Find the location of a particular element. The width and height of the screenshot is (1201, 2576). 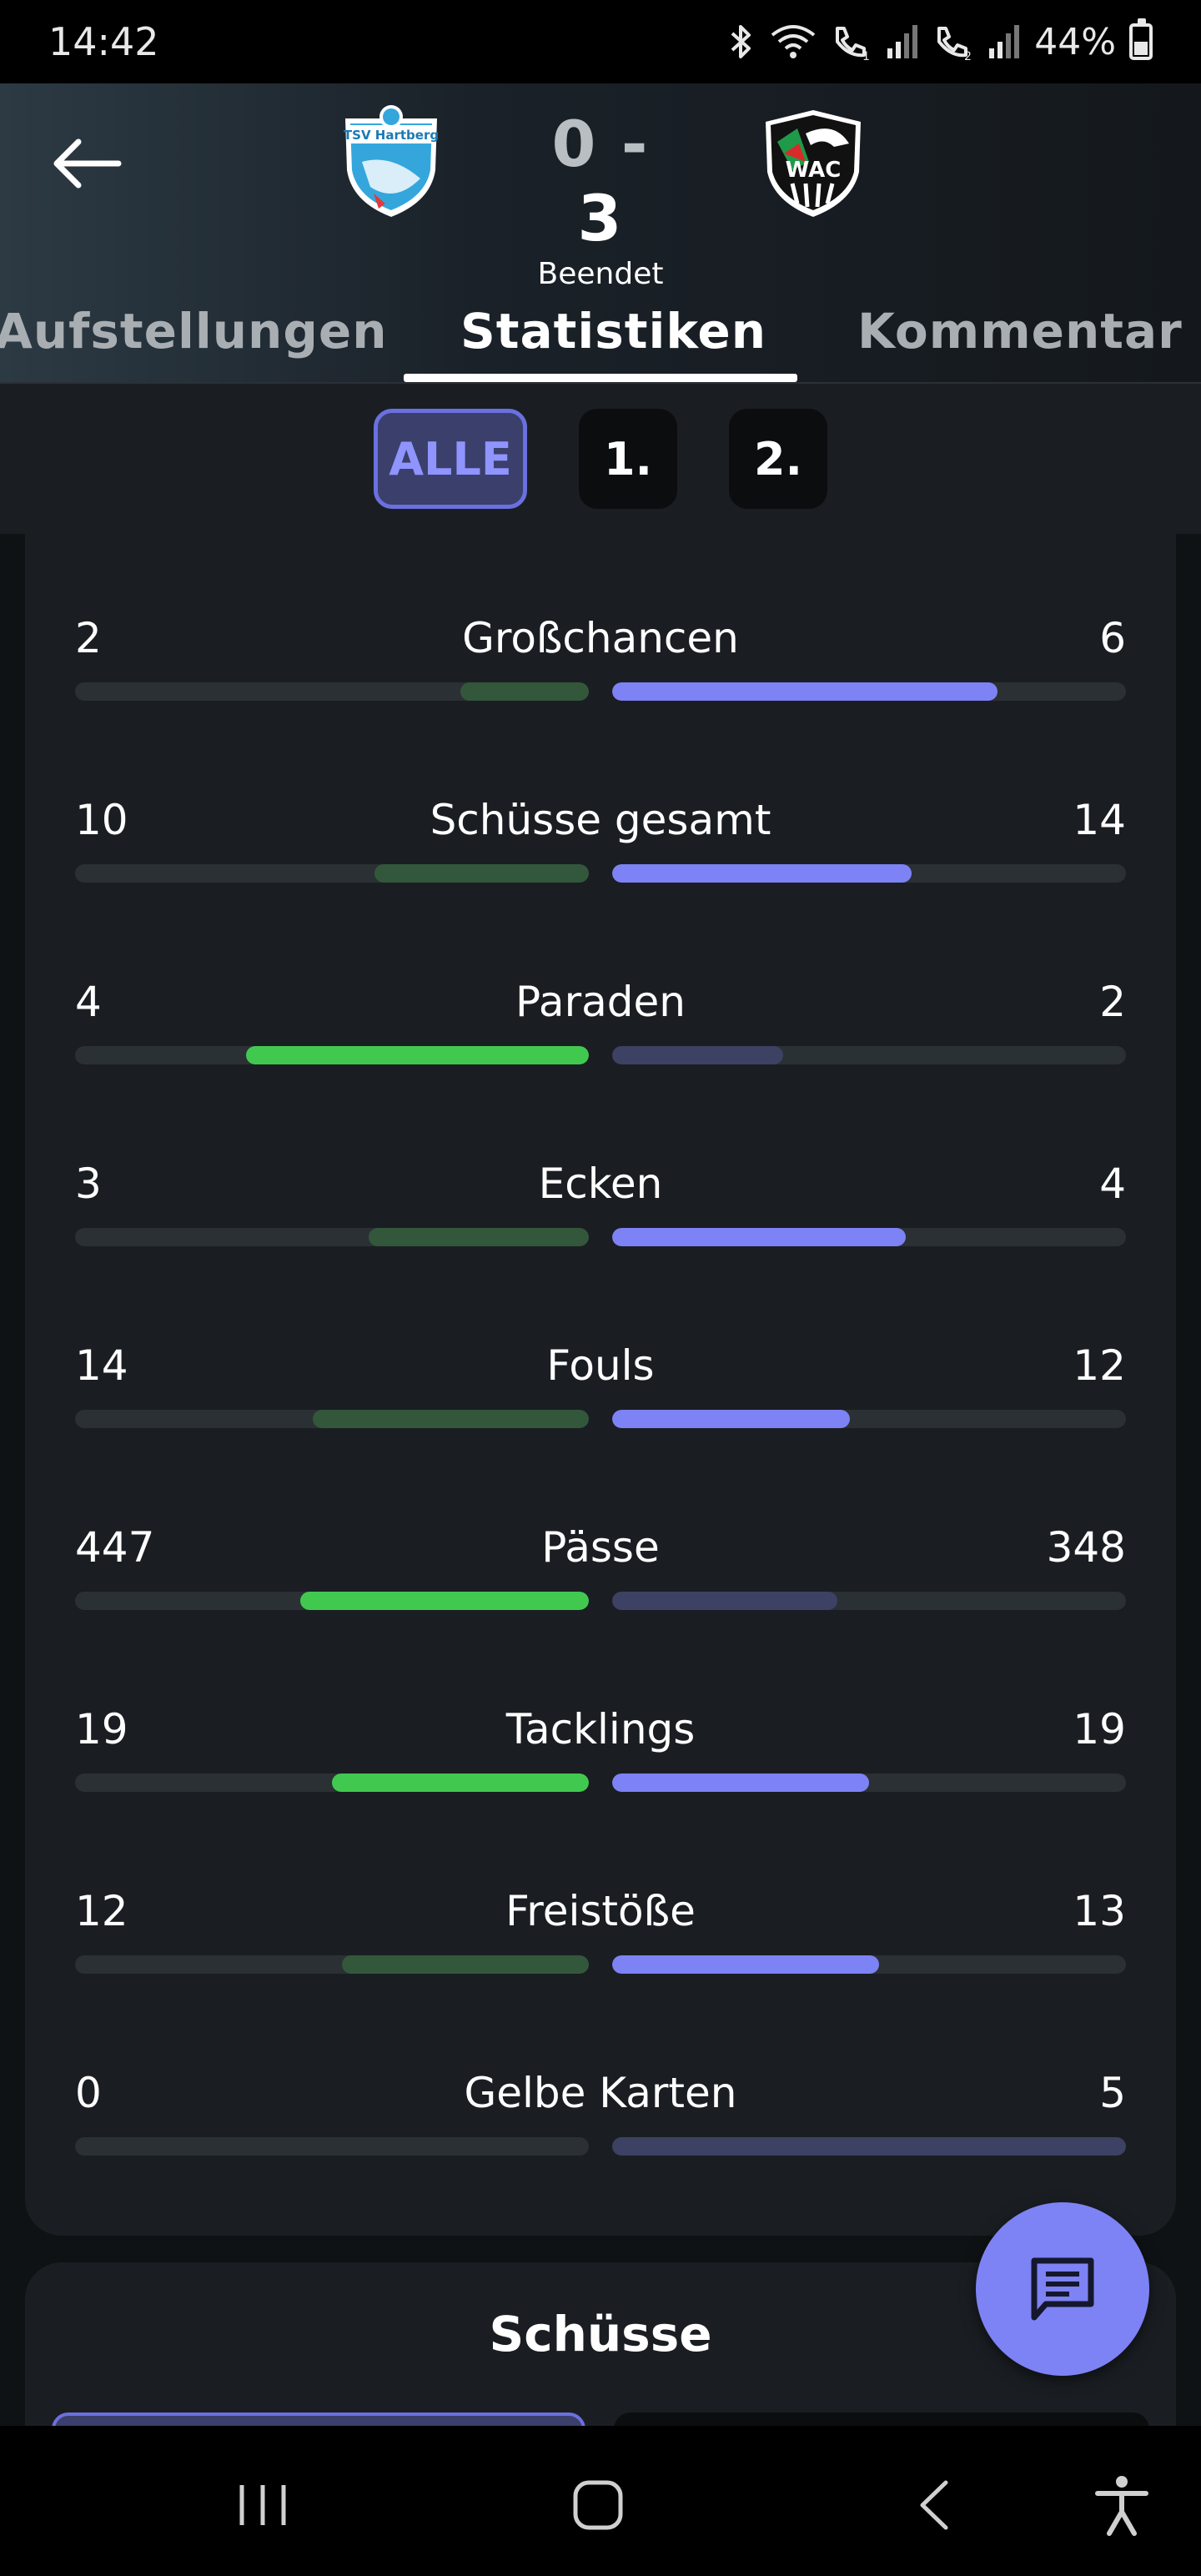

wifi-call-icon: 2 is located at coordinates (954, 43).